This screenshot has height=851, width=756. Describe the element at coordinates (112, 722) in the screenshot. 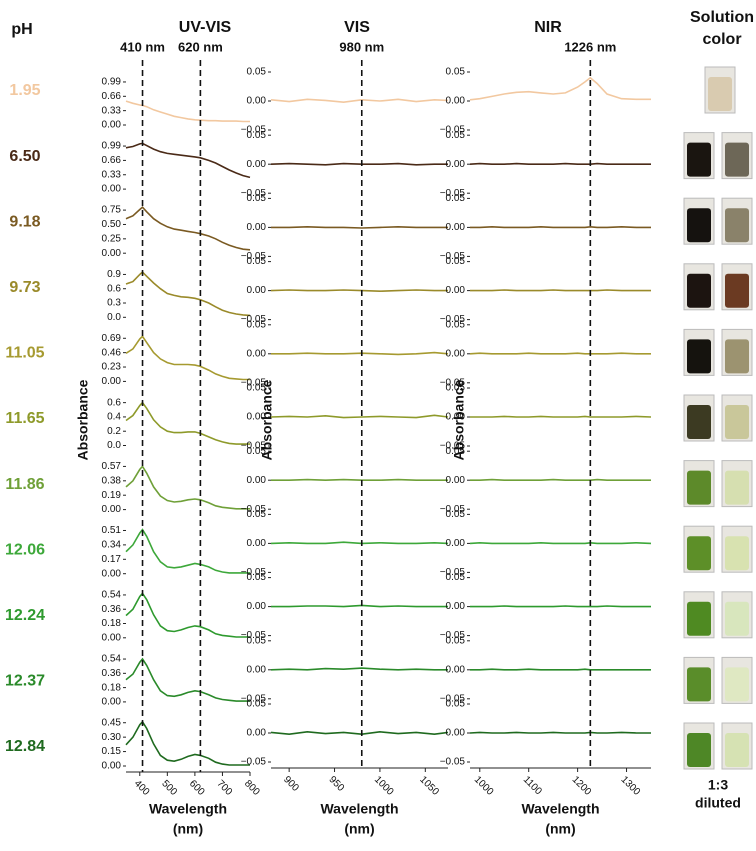

I see `y-tick-label: 0.45` at that location.